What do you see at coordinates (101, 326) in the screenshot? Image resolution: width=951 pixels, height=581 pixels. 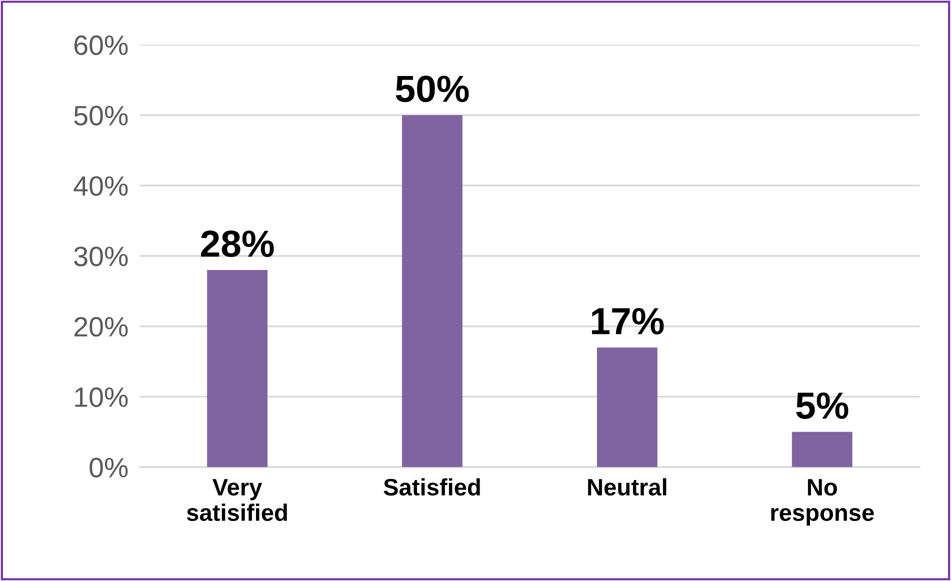 I see `y-tick-label: 20%` at bounding box center [101, 326].